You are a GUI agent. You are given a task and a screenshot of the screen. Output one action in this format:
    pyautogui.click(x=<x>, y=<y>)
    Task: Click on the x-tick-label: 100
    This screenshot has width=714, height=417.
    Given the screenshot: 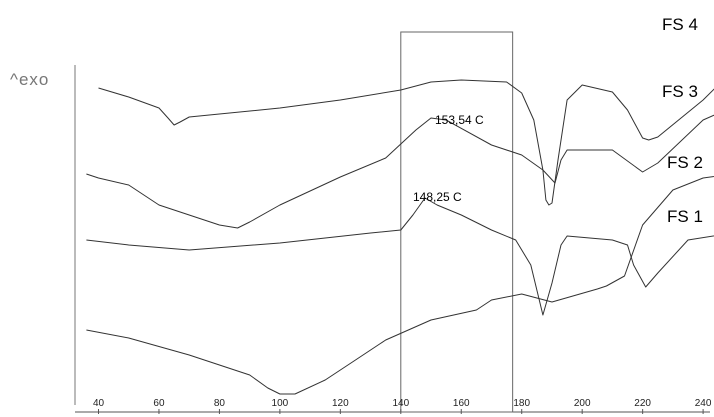 What is the action you would take?
    pyautogui.click(x=280, y=403)
    